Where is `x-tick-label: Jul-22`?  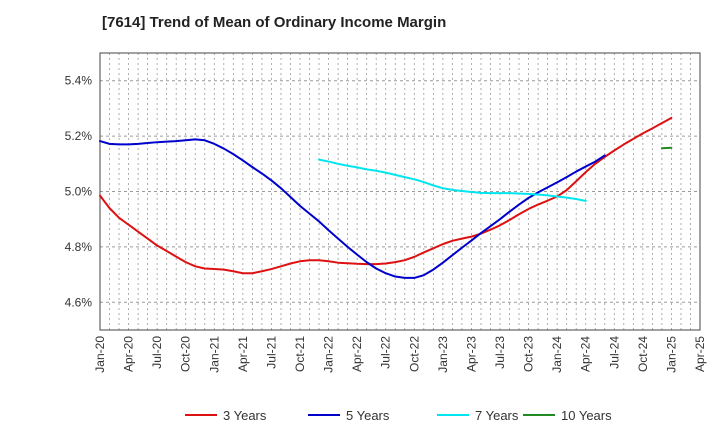 x-tick-label: Jul-22 is located at coordinates (386, 352).